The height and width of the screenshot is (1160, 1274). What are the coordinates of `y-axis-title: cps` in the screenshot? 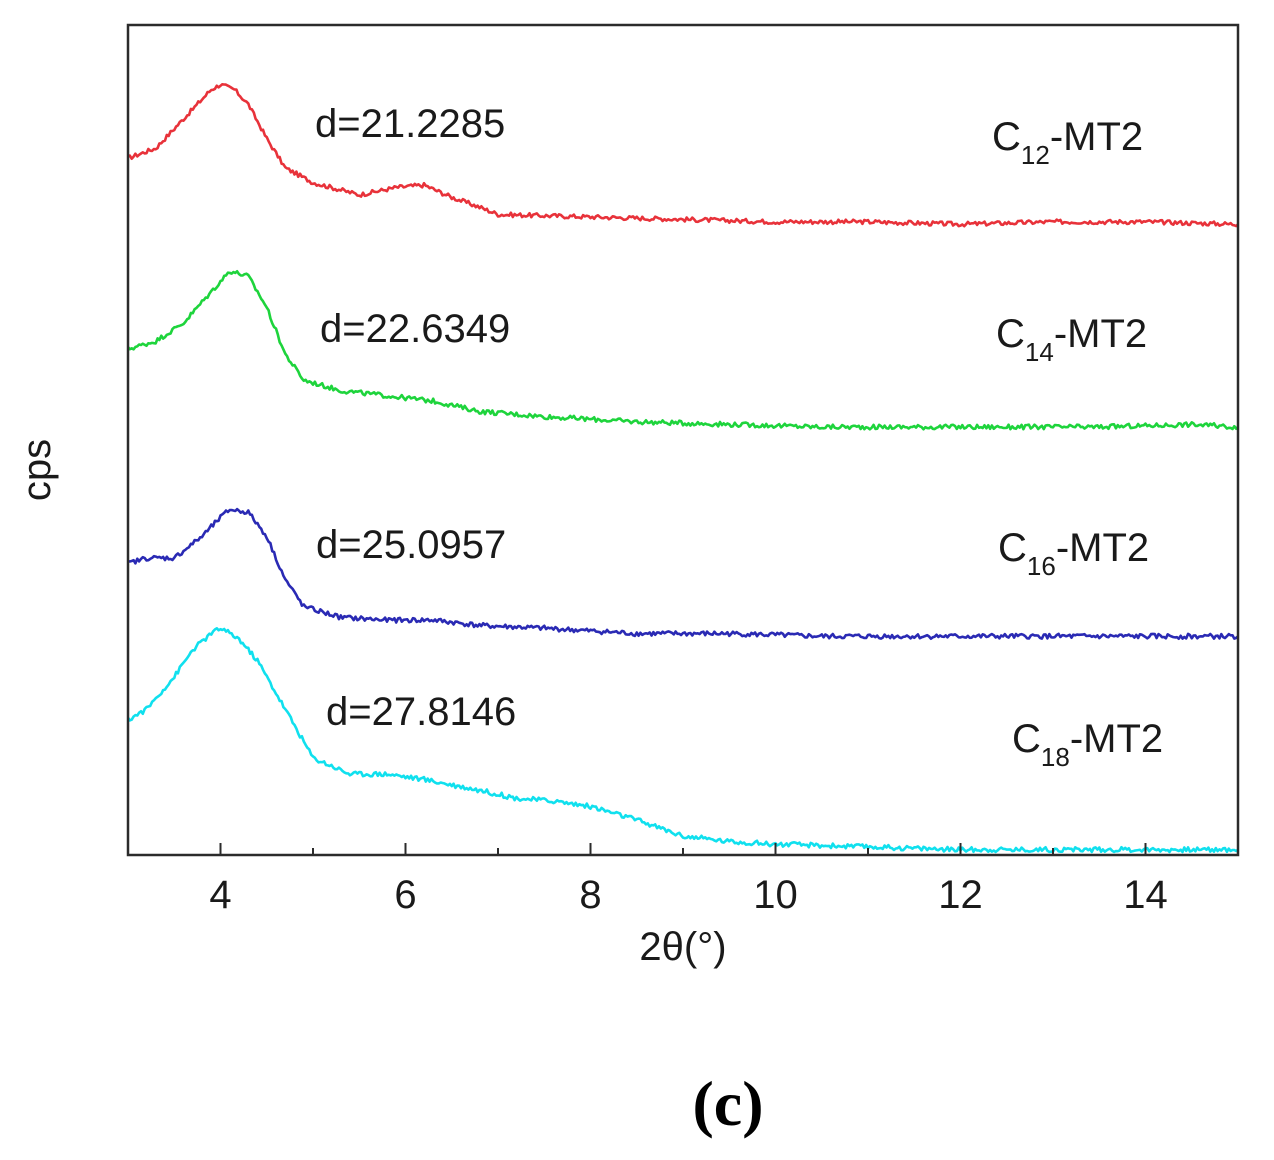 It's located at (37, 470).